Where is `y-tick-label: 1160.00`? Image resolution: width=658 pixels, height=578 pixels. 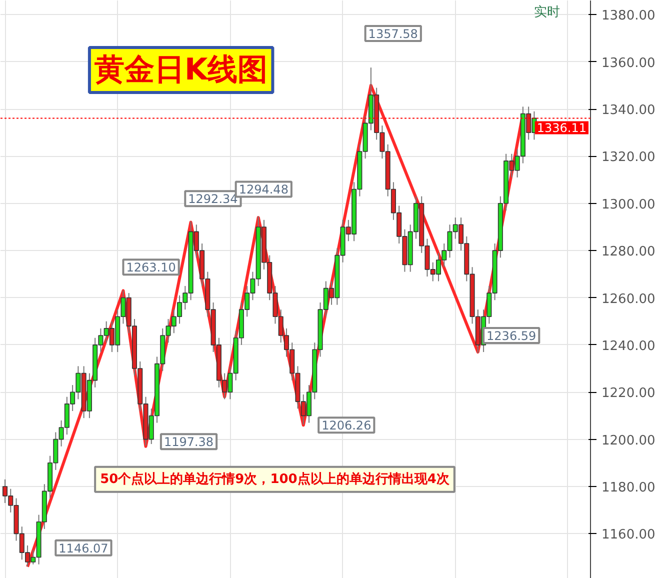 y-tick-label: 1160.00 is located at coordinates (629, 535).